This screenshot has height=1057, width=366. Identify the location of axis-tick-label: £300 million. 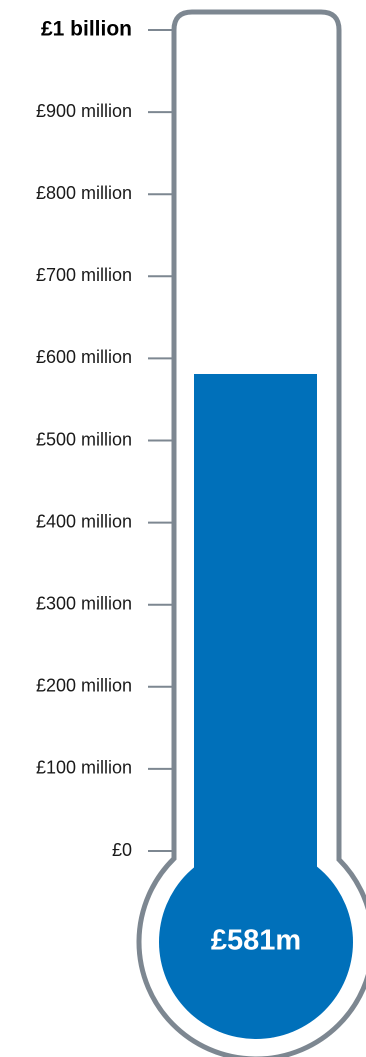
(84, 603).